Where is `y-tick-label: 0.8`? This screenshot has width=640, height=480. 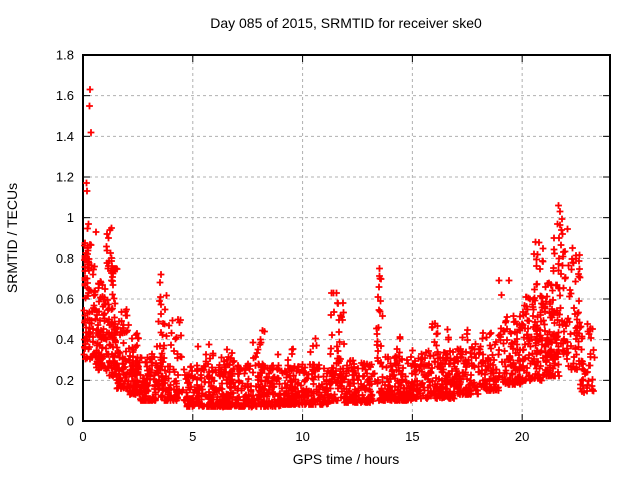 y-tick-label: 0.8 is located at coordinates (65, 258).